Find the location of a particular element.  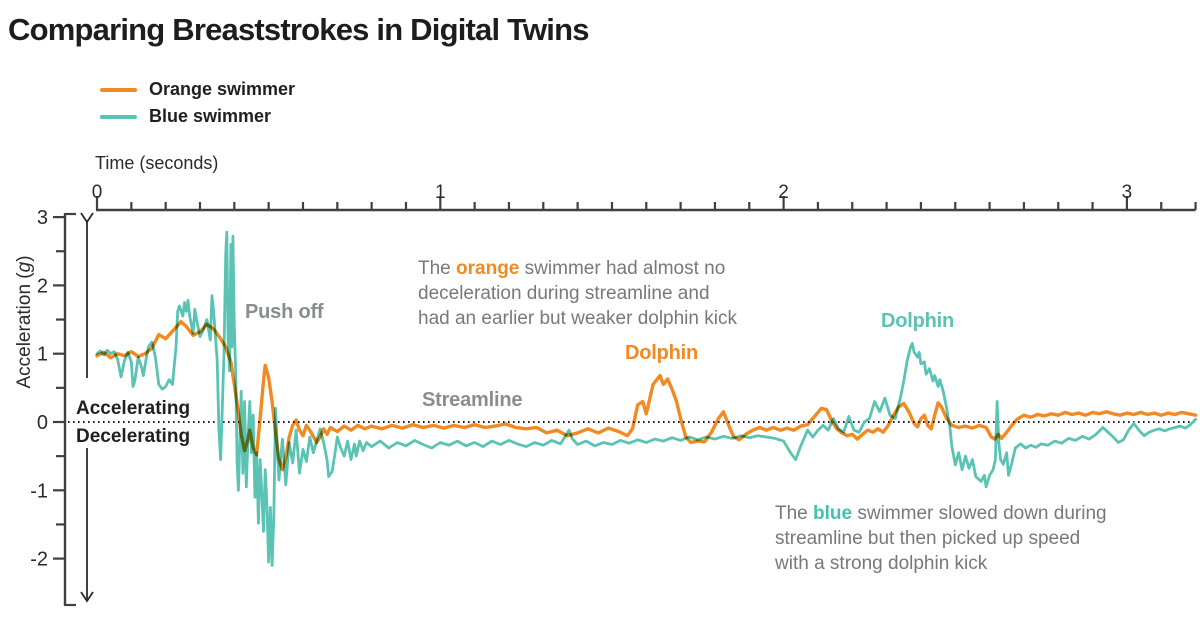

legend: Orange swimmer Blue swimmer is located at coordinates (197, 103).